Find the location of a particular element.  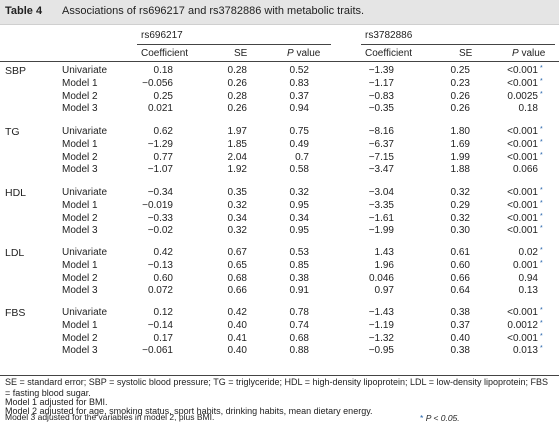

table-cell-p1: 0.32 is located at coordinates (299, 192).